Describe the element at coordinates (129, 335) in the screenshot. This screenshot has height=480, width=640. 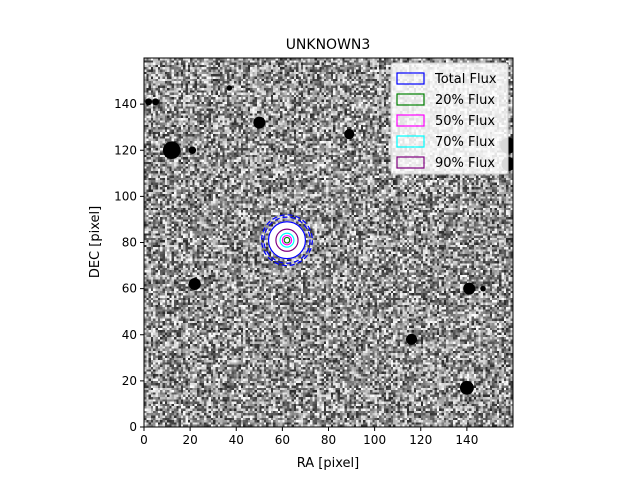
I see `y-tick-label: 40` at that location.